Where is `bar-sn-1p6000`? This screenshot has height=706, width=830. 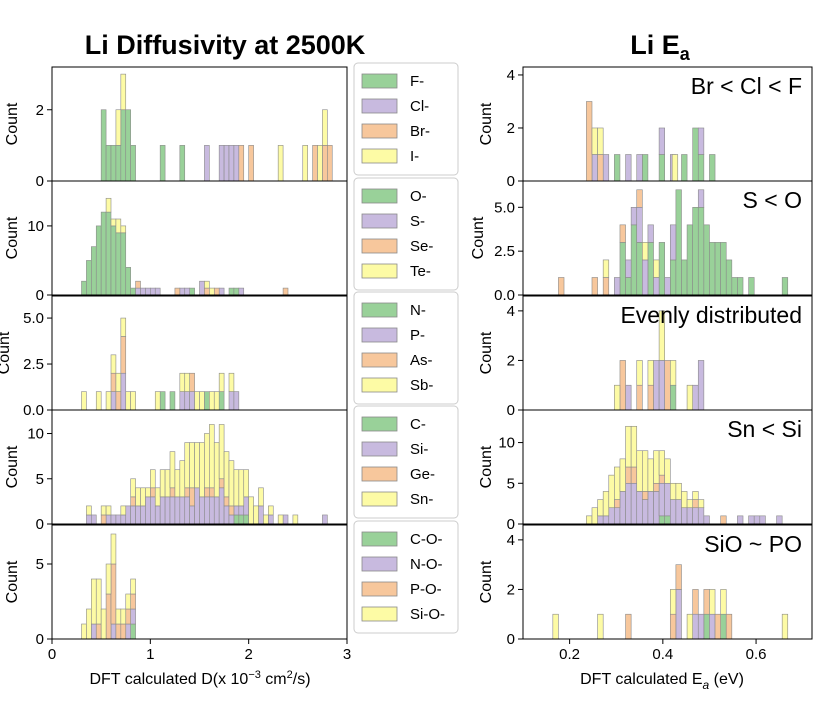
bar-sn-1p6000 is located at coordinates (212, 456).